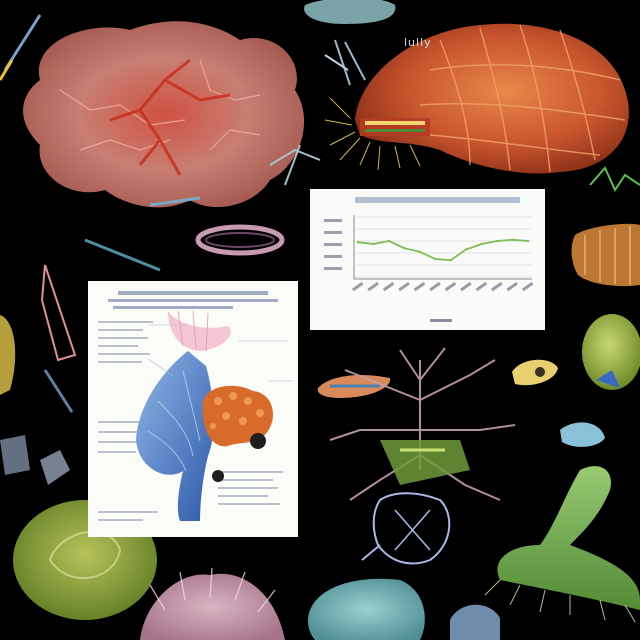  Describe the element at coordinates (240, 240) in the screenshot. I see `ring-specimen` at that location.